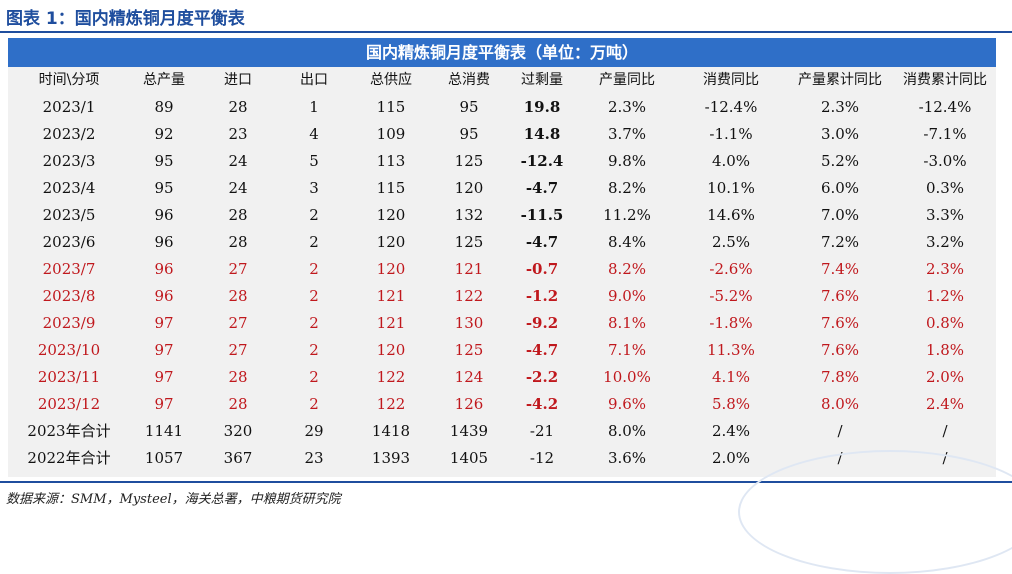 The image size is (1012, 574). Describe the element at coordinates (502, 242) in the screenshot. I see `table-row: 2023/6 96 28 2 120 125 -4.7 8.4% 2.5% 7.2% 3.2%` at that location.